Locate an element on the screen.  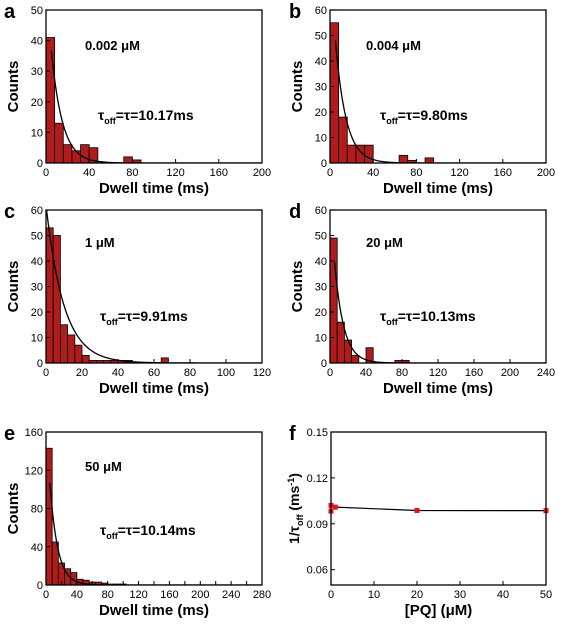
x-tick-label: 100 is located at coordinates (226, 373).